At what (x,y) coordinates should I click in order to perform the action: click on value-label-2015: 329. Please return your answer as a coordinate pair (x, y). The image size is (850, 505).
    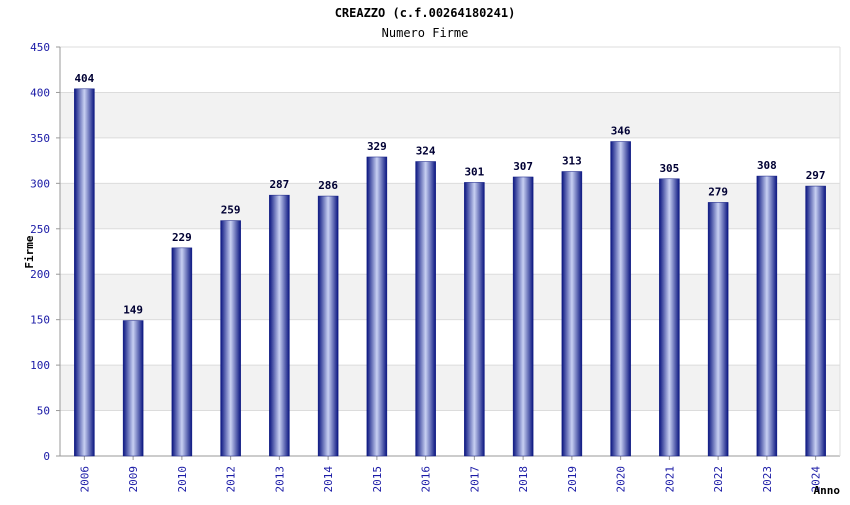
    Looking at the image, I should click on (377, 146).